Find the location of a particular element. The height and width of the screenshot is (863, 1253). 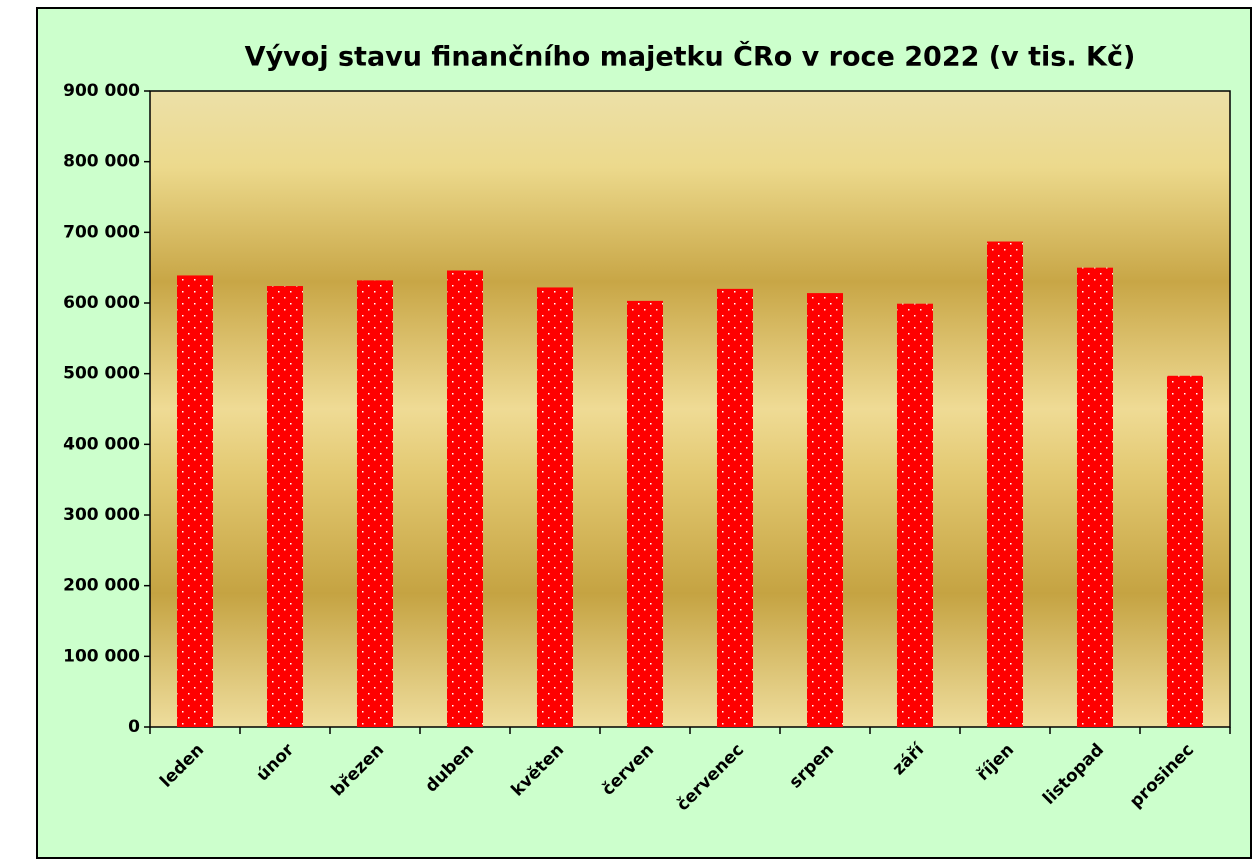

y-tick-label: 400 000 is located at coordinates (101, 444).